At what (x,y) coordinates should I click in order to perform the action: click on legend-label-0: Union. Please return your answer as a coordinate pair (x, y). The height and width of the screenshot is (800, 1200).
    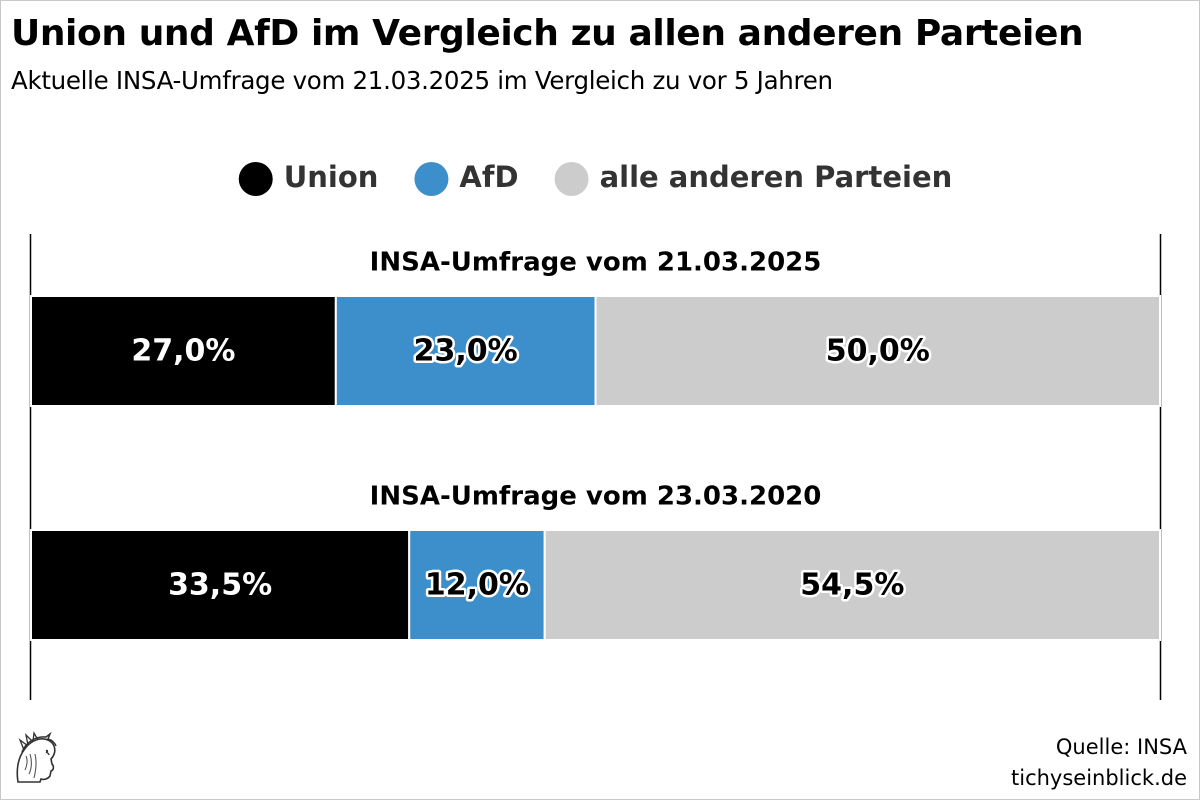
    Looking at the image, I should click on (331, 177).